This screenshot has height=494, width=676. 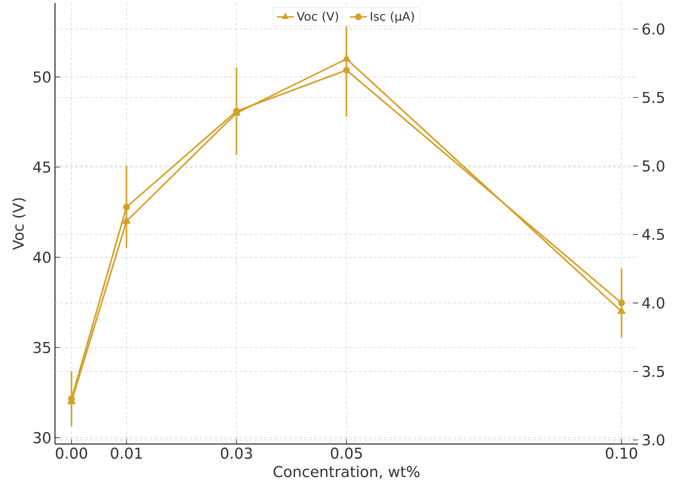 What do you see at coordinates (42, 438) in the screenshot?
I see `y-tick-label: 30` at bounding box center [42, 438].